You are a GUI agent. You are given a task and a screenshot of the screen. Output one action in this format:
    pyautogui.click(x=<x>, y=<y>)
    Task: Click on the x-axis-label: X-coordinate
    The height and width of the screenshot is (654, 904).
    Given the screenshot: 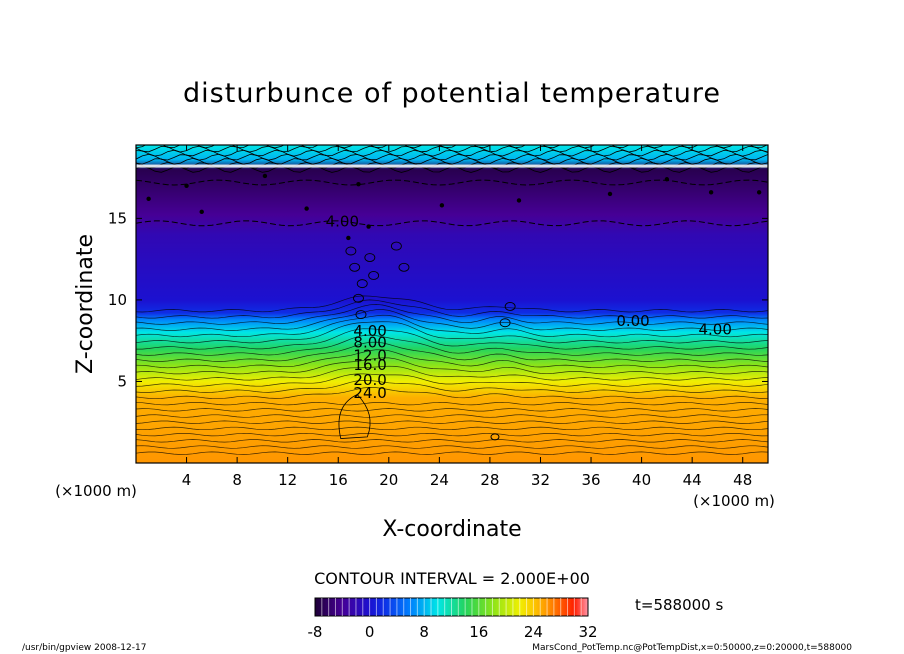 What is the action you would take?
    pyautogui.click(x=451, y=529)
    